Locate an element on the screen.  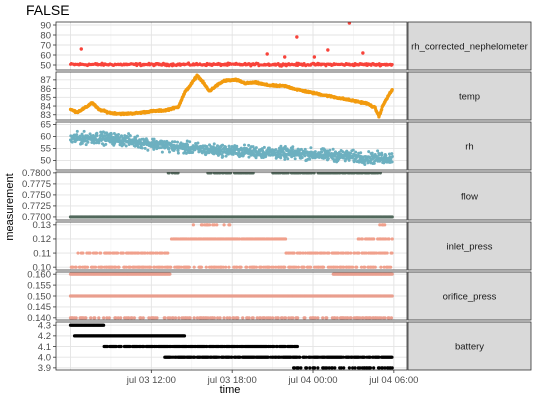
x-tick-label: jul 04 00:00 is located at coordinates (312, 380).